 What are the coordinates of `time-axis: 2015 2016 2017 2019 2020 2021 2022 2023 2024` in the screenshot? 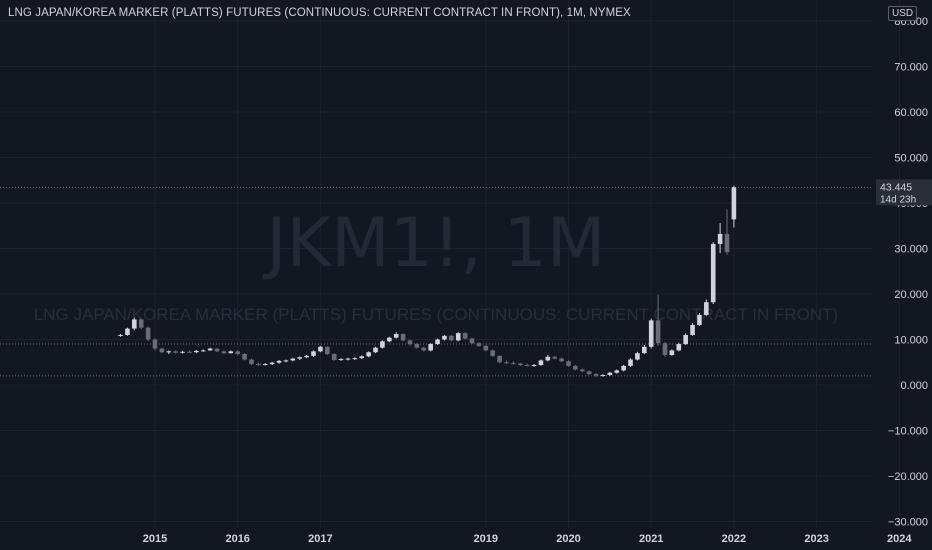 It's located at (528, 539).